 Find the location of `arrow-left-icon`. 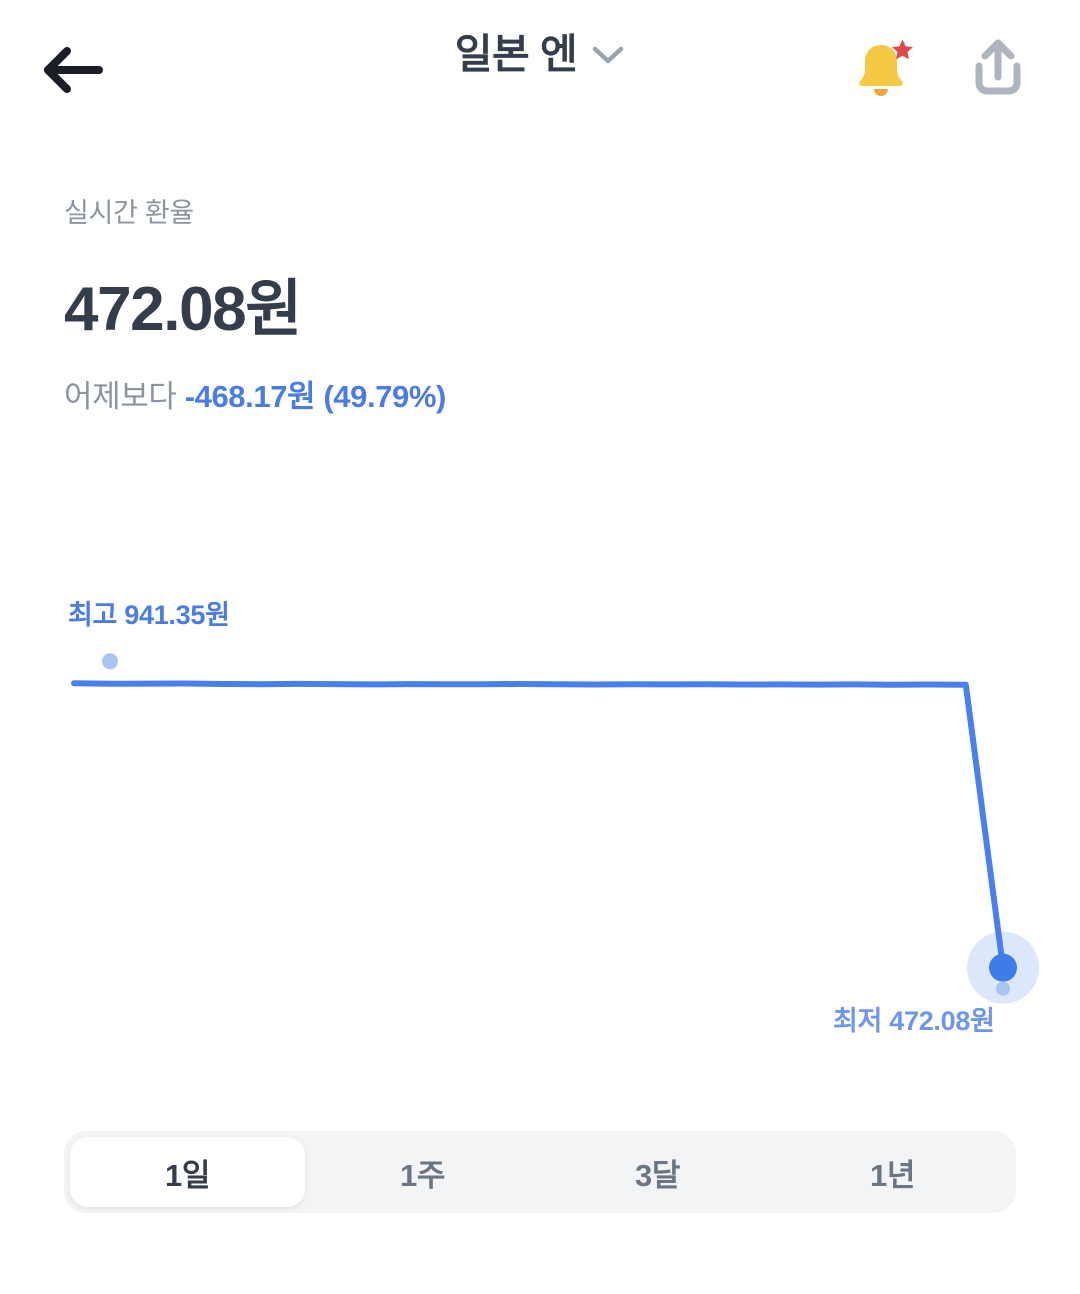

arrow-left-icon is located at coordinates (72, 72).